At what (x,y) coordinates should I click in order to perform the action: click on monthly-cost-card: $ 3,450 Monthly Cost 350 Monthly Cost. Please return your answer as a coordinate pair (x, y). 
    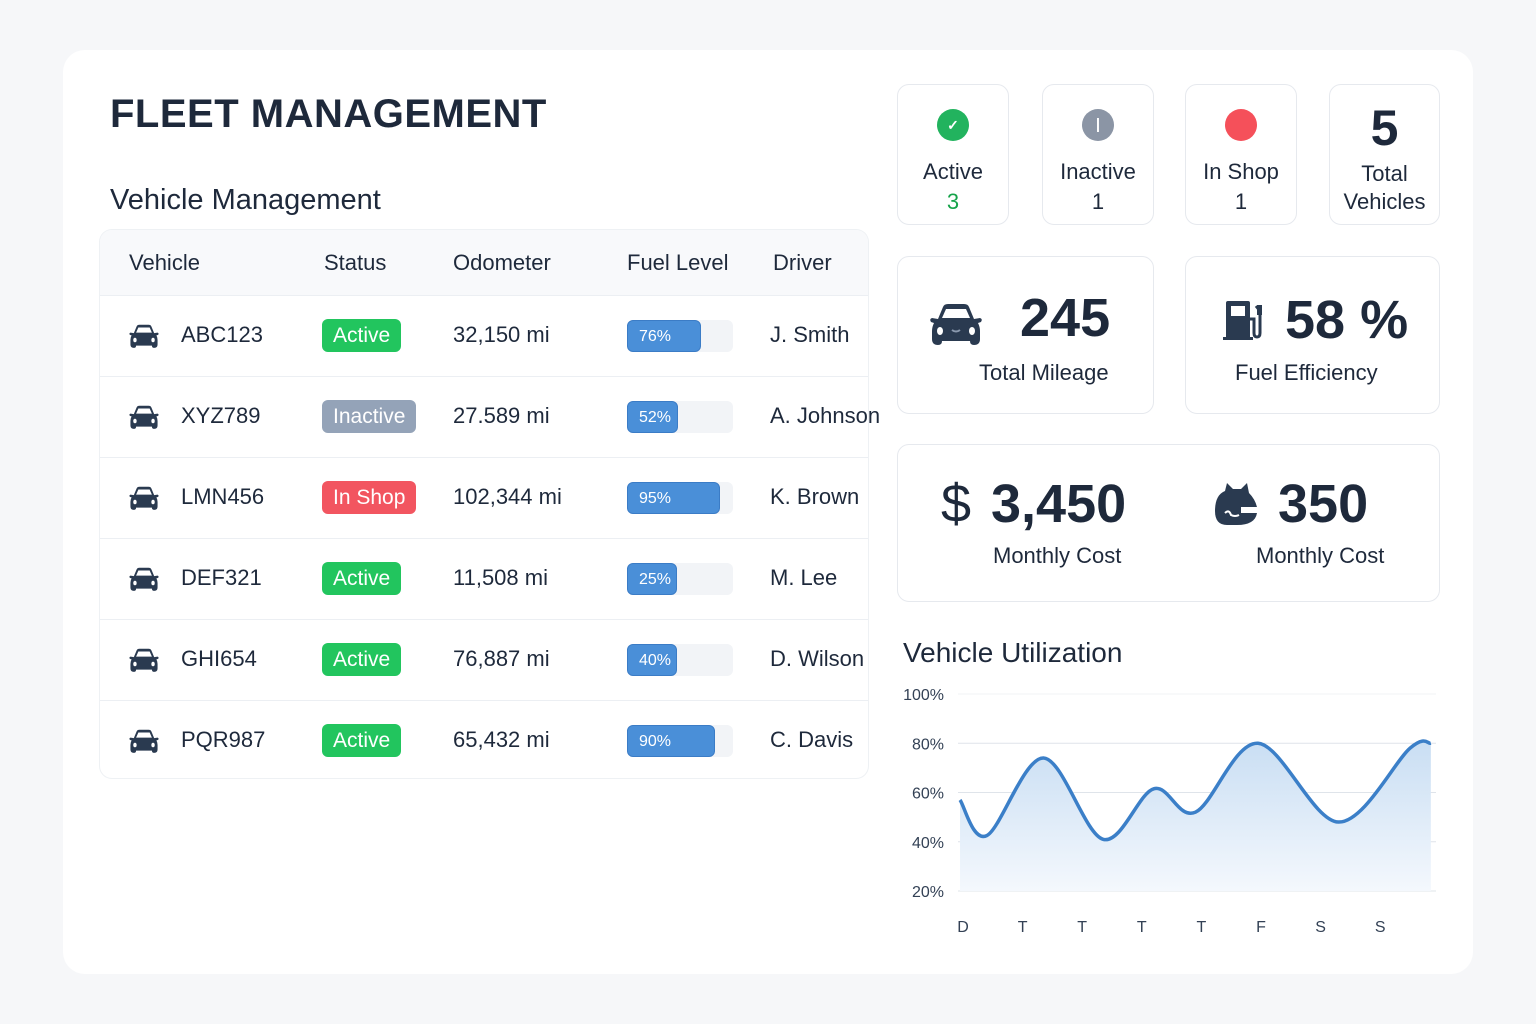
    Looking at the image, I should click on (1168, 523).